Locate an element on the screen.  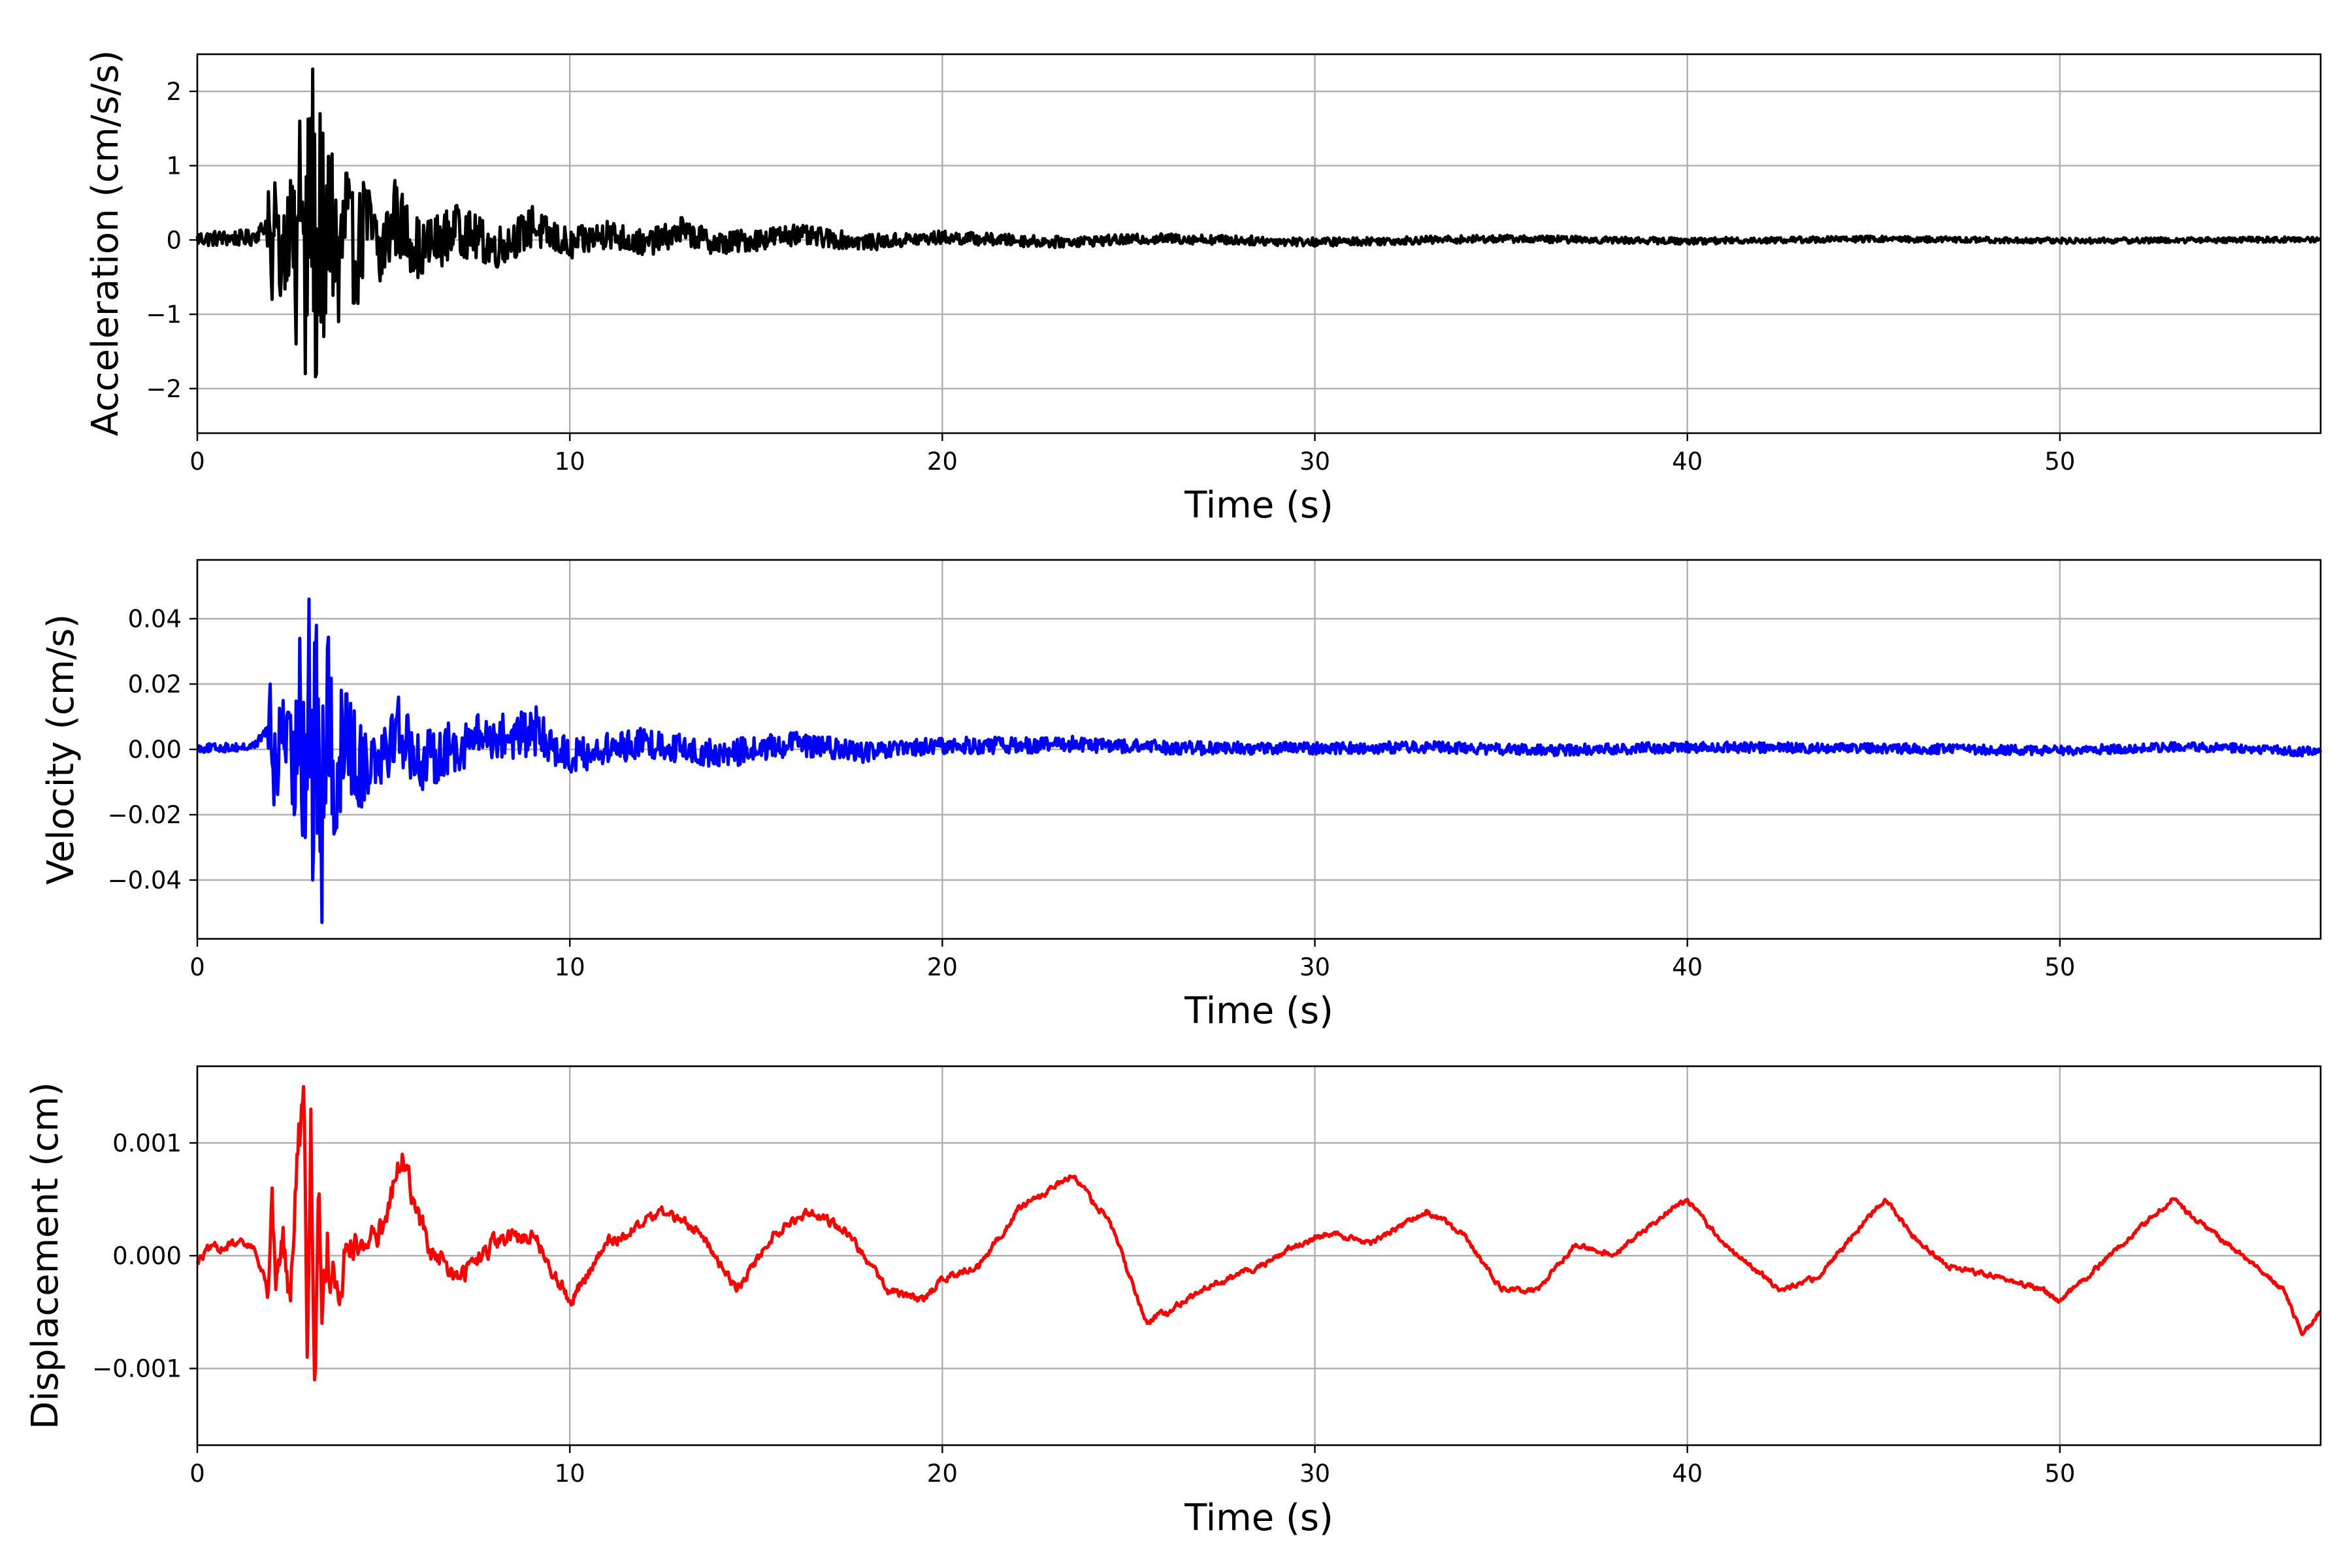
velocity-xtick-label: 10 is located at coordinates (570, 967).